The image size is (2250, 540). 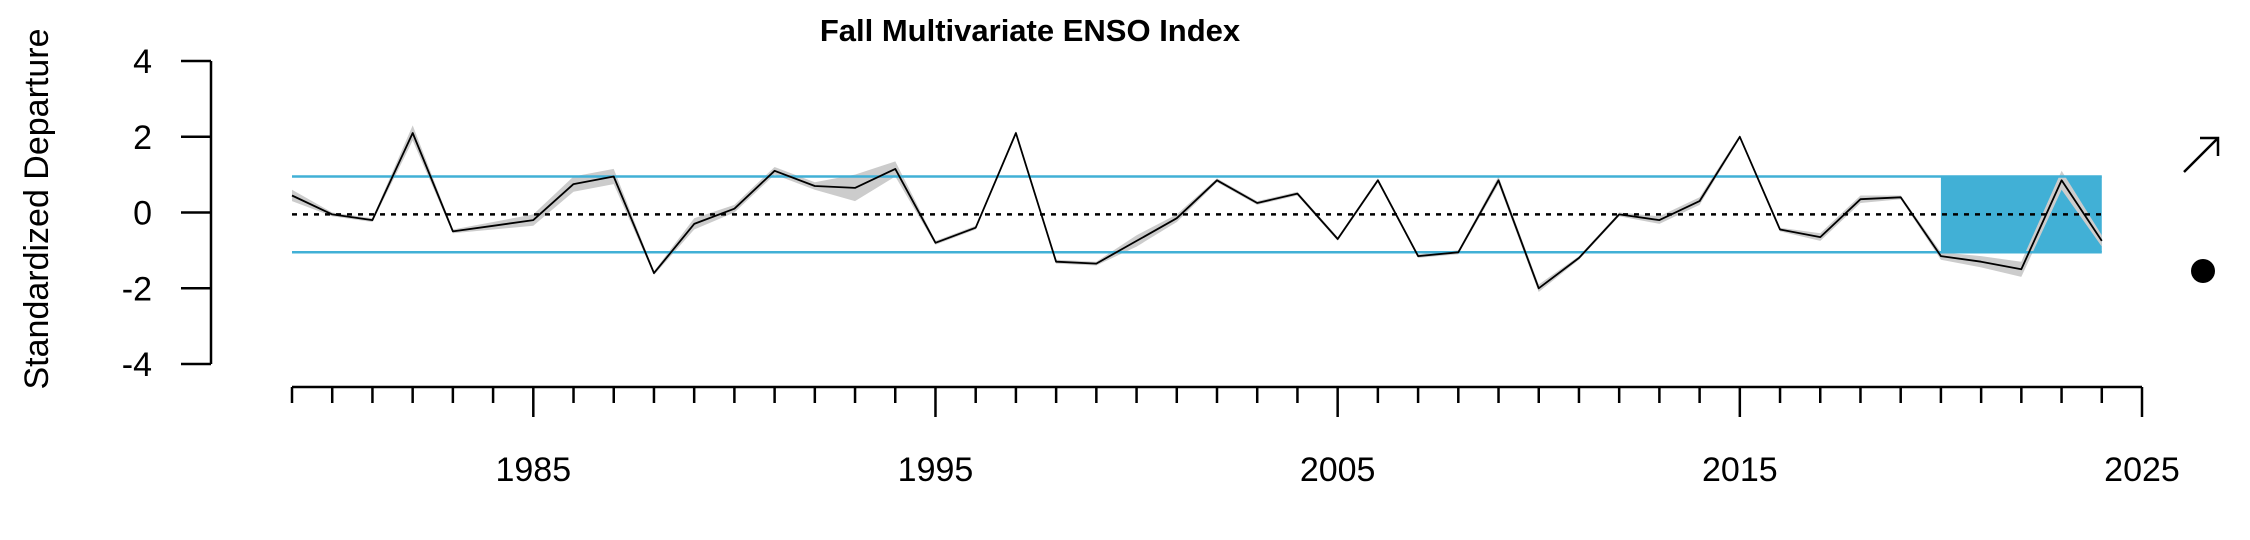 What do you see at coordinates (1338, 470) in the screenshot?
I see `x-tick-label: 2005` at bounding box center [1338, 470].